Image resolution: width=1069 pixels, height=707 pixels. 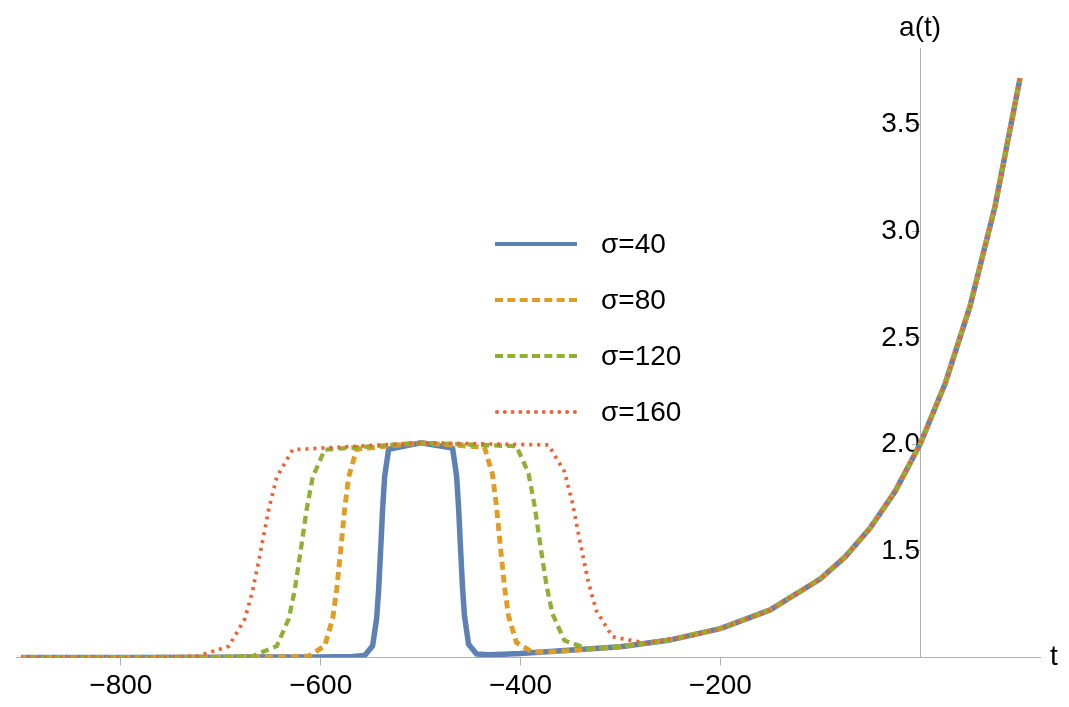 I want to click on legend-label: σ=120, so click(x=641, y=356).